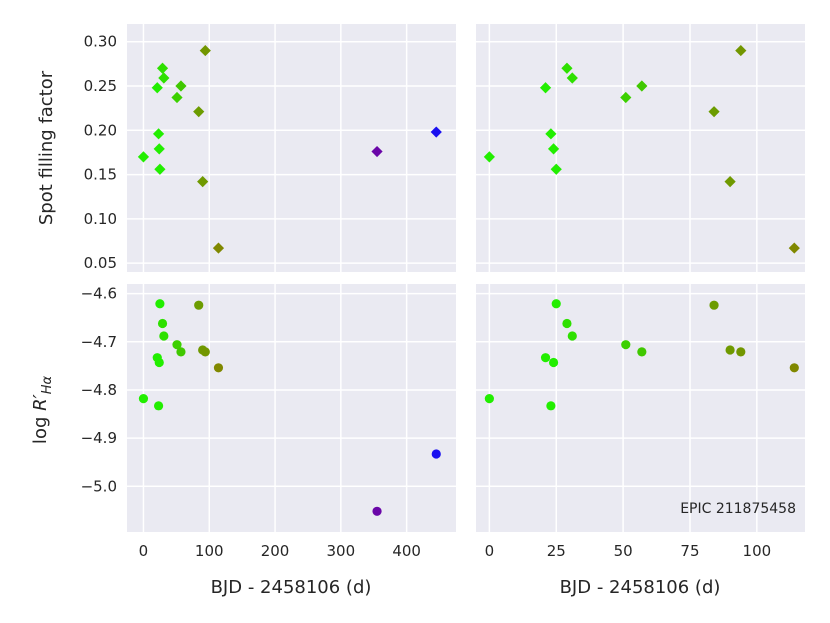 This screenshot has height=623, width=830. I want to click on x-tick-label: 75, so click(689, 551).